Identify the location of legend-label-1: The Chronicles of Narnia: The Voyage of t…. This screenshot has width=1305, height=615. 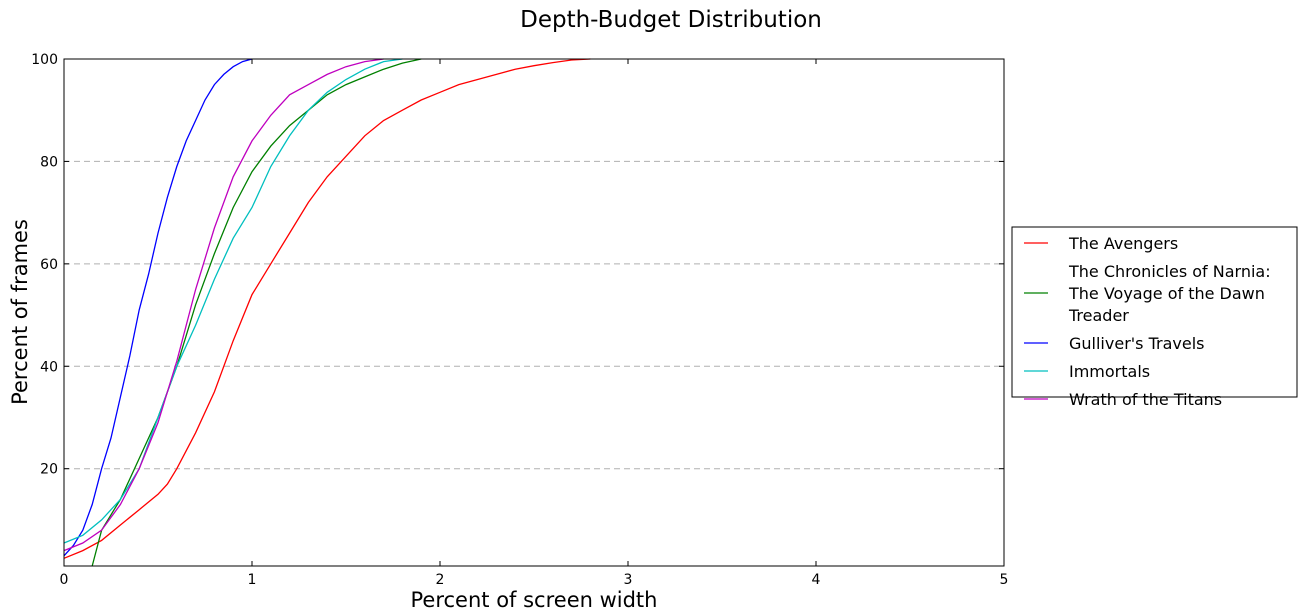
(1169, 293).